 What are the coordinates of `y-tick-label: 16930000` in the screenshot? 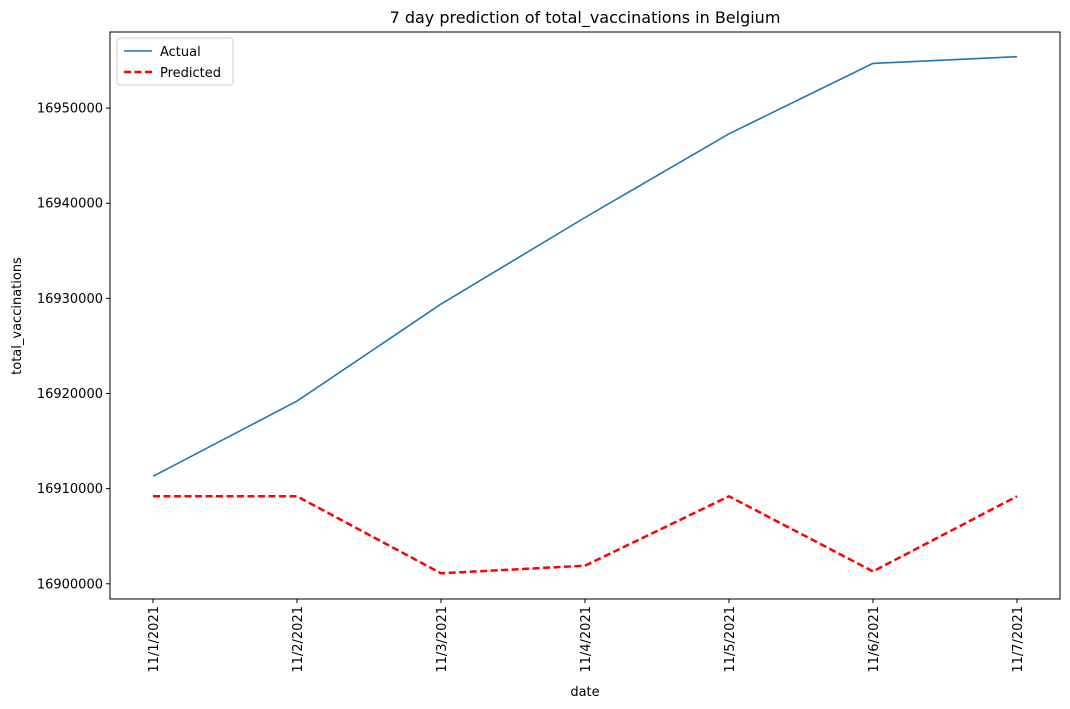 It's located at (70, 299).